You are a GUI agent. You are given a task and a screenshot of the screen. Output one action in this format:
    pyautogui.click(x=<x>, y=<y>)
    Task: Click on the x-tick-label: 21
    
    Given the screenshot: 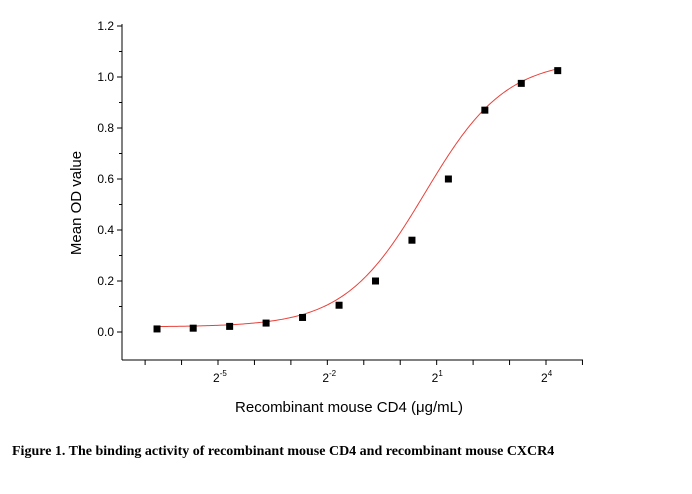 What is the action you would take?
    pyautogui.click(x=438, y=377)
    